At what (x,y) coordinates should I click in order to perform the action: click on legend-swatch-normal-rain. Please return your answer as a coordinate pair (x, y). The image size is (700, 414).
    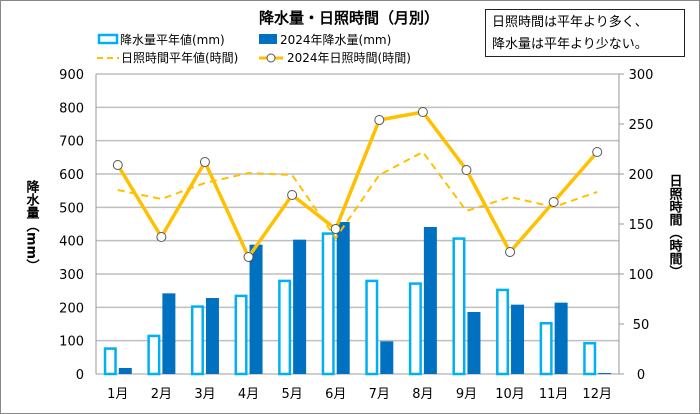
    Looking at the image, I should click on (108, 39).